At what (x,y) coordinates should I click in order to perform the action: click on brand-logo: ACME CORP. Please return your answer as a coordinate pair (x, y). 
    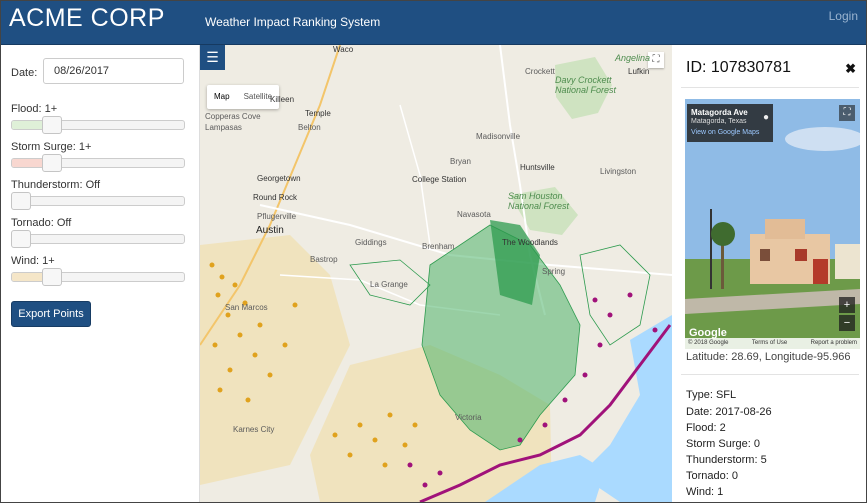
    Looking at the image, I should click on (87, 18).